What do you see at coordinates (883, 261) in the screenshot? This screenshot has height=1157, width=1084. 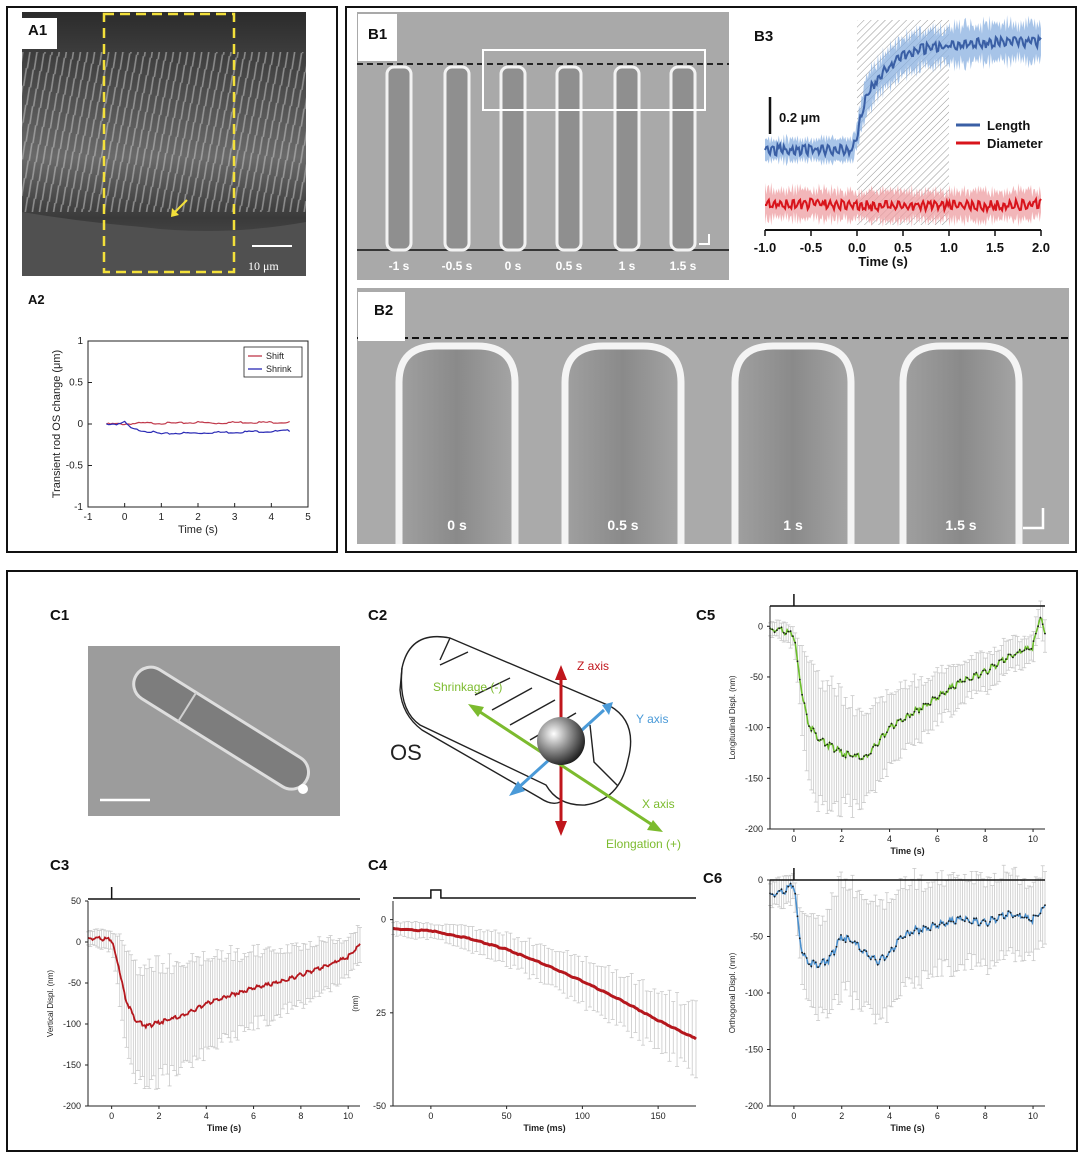 I see `b3-x-axis-label: Time (s)` at bounding box center [883, 261].